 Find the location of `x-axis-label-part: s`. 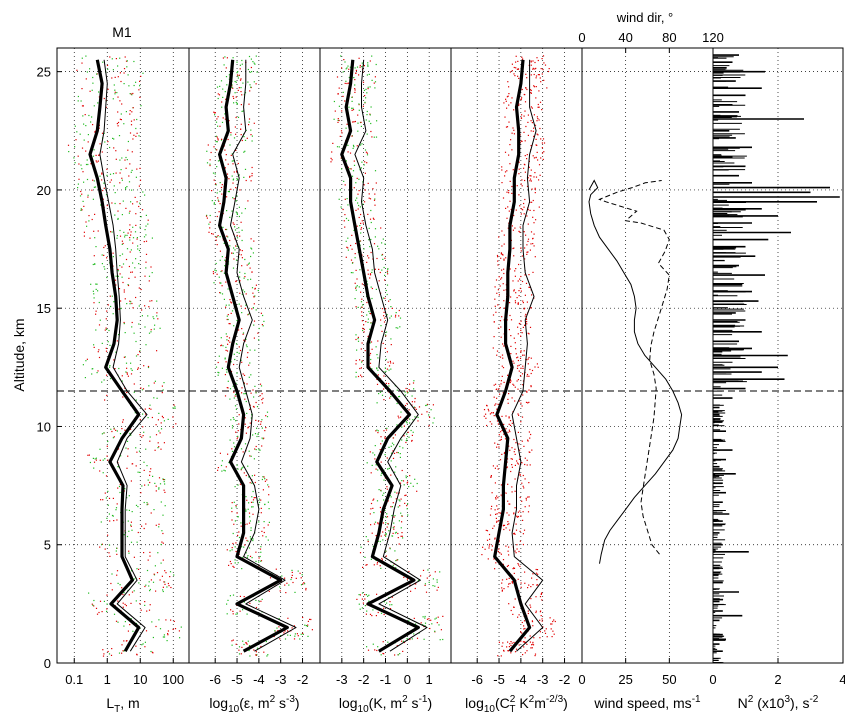

x-axis-label-part: s is located at coordinates (280, 703).